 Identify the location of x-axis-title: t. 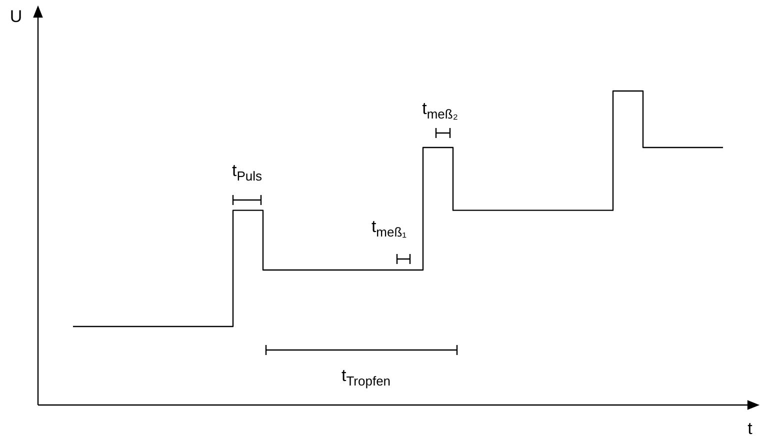
(750, 429).